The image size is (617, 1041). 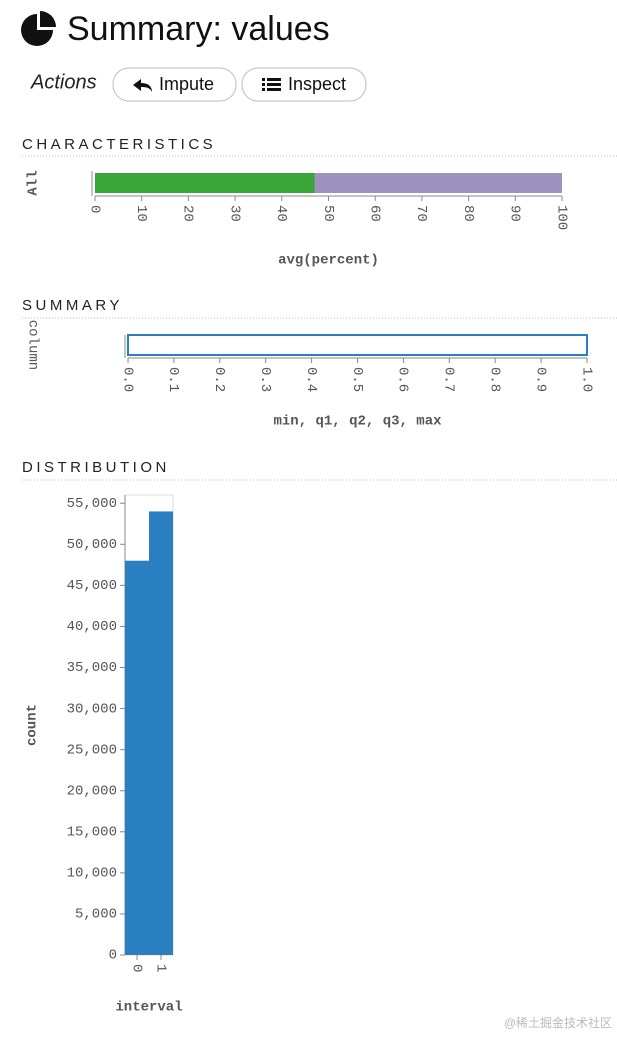 What do you see at coordinates (328, 261) in the screenshot?
I see `x-axis-label: avg(percent)` at bounding box center [328, 261].